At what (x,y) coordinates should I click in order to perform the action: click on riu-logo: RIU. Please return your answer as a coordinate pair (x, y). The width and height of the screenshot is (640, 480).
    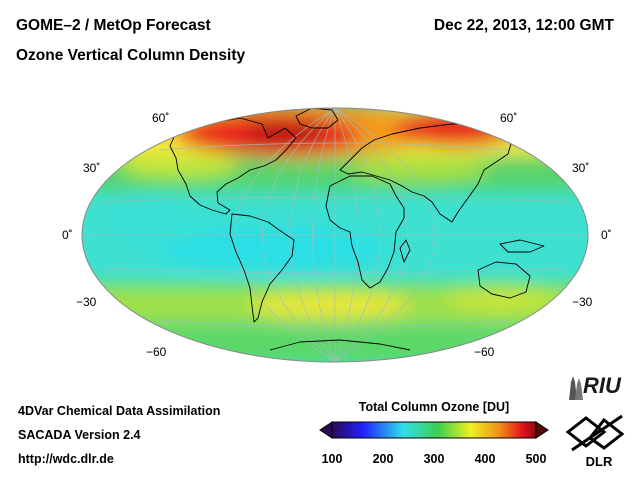
    Looking at the image, I should click on (599, 387).